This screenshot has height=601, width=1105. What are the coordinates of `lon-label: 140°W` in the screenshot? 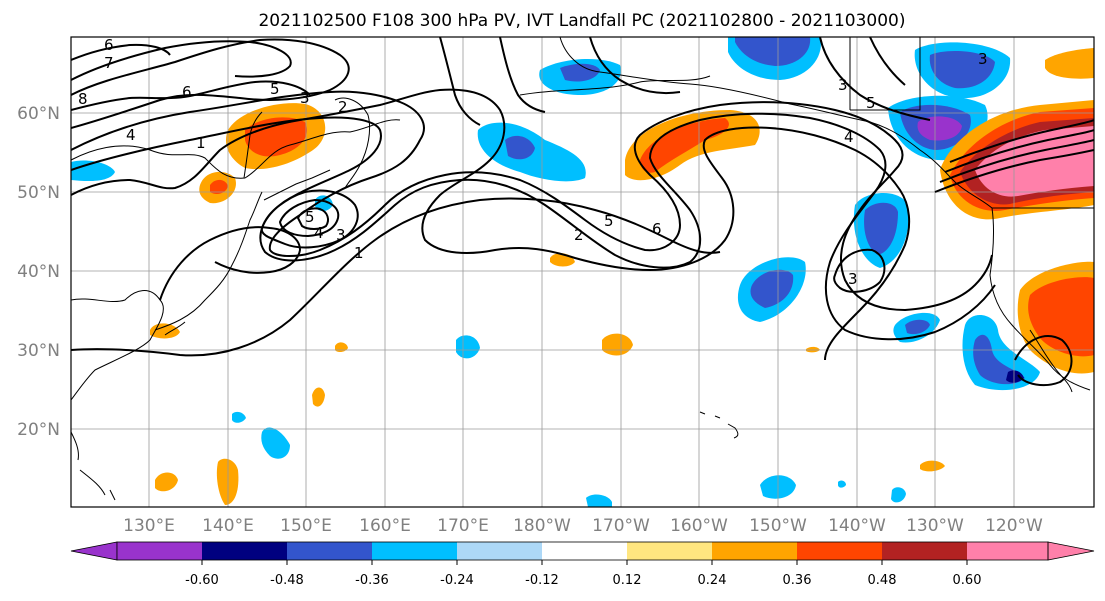 It's located at (857, 526).